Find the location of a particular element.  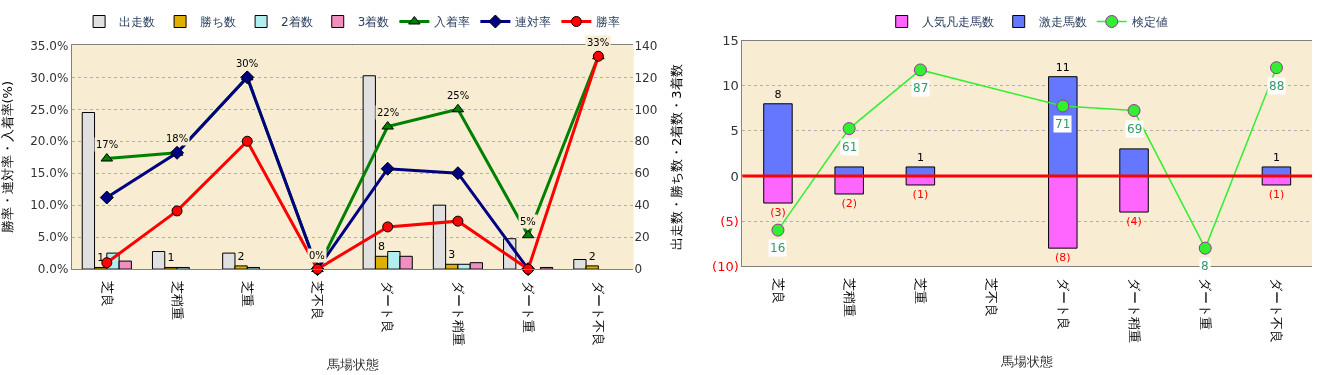

data-label: 87 is located at coordinates (921, 88).